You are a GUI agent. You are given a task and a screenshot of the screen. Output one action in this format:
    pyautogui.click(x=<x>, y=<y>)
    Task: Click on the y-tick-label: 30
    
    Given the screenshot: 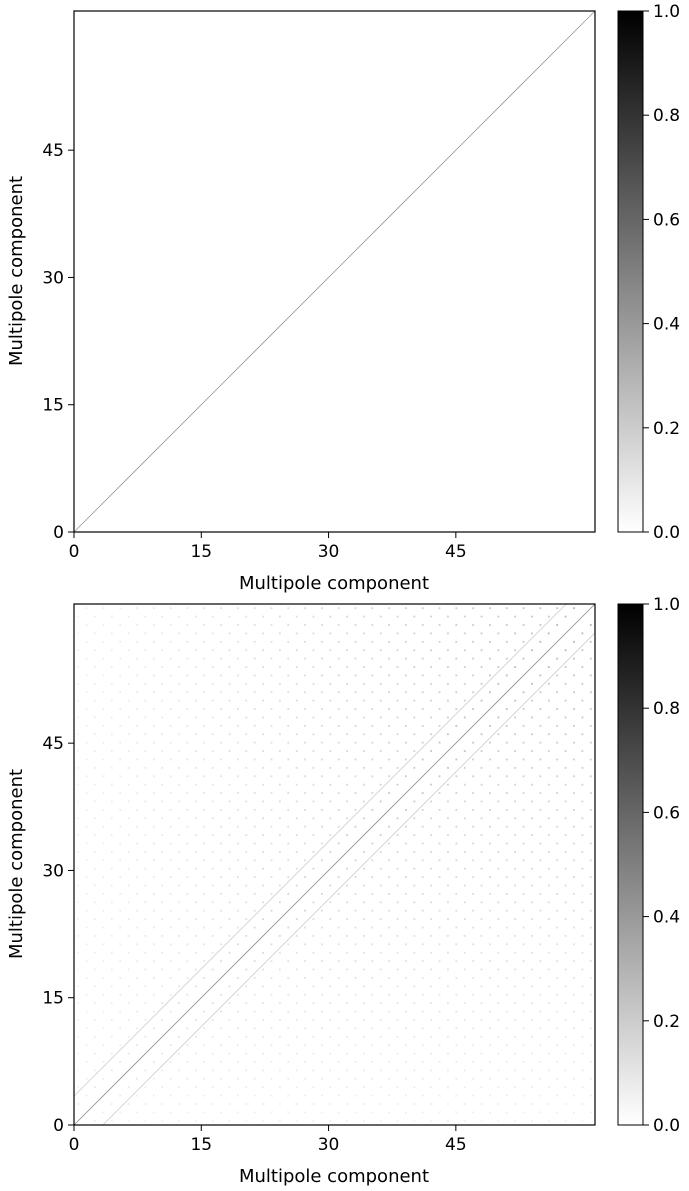 What is the action you would take?
    pyautogui.click(x=53, y=278)
    